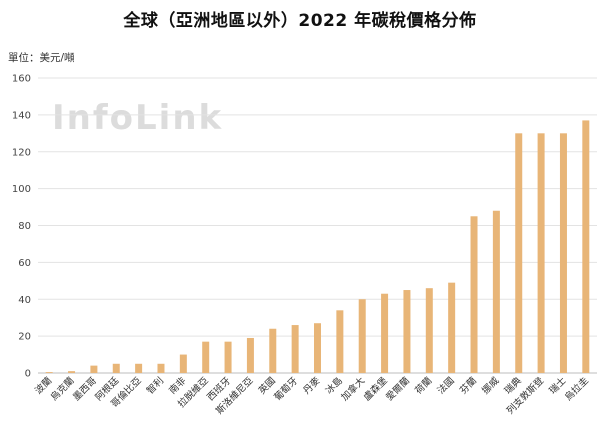 The height and width of the screenshot is (425, 600). I want to click on y-axis-ticks: 0 20 40 60 80 100 120 140 160, so click(21, 227).